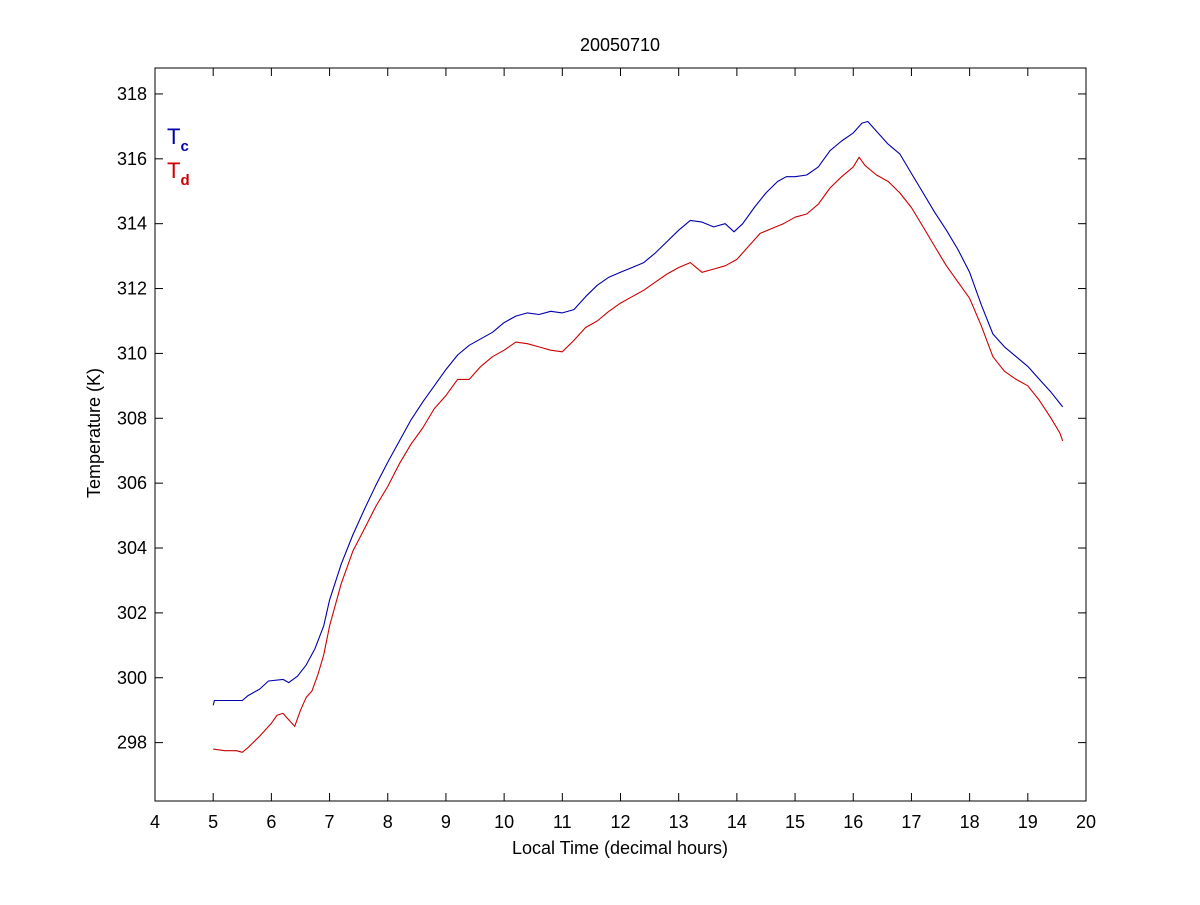 The image size is (1200, 905). I want to click on x-tick-label: 14, so click(737, 822).